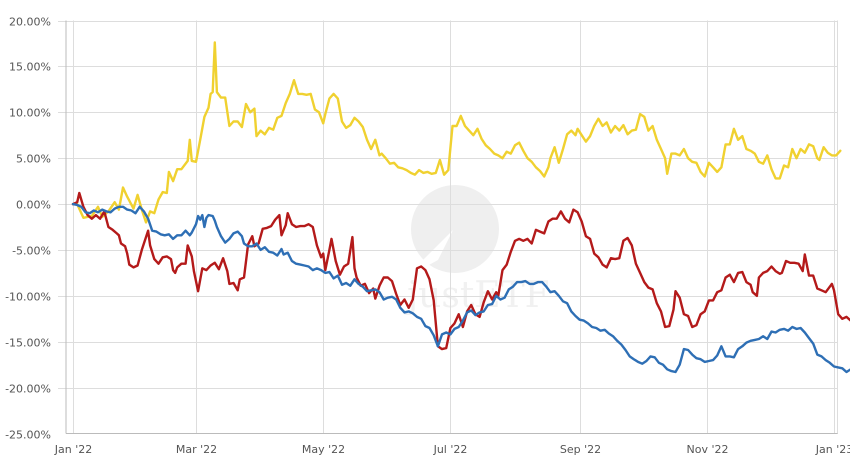 This screenshot has width=850, height=467. What do you see at coordinates (28, 297) in the screenshot?
I see `y-tick-label: -10.00%` at bounding box center [28, 297].